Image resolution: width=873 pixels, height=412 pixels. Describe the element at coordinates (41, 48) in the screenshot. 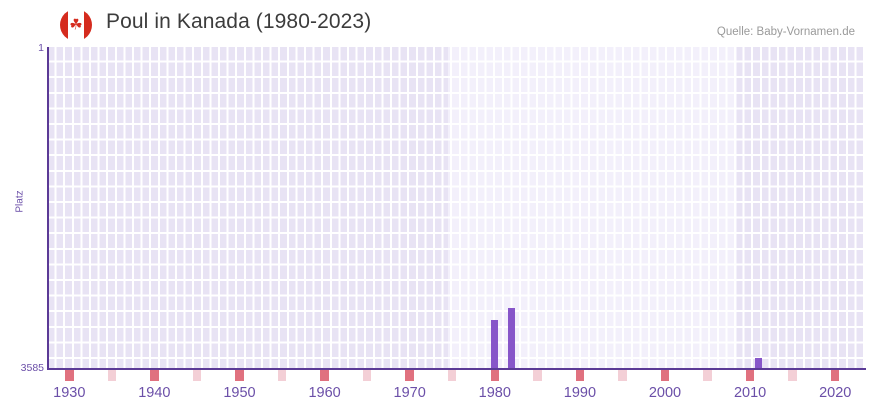

I see `y-tick-label-top: 1` at that location.